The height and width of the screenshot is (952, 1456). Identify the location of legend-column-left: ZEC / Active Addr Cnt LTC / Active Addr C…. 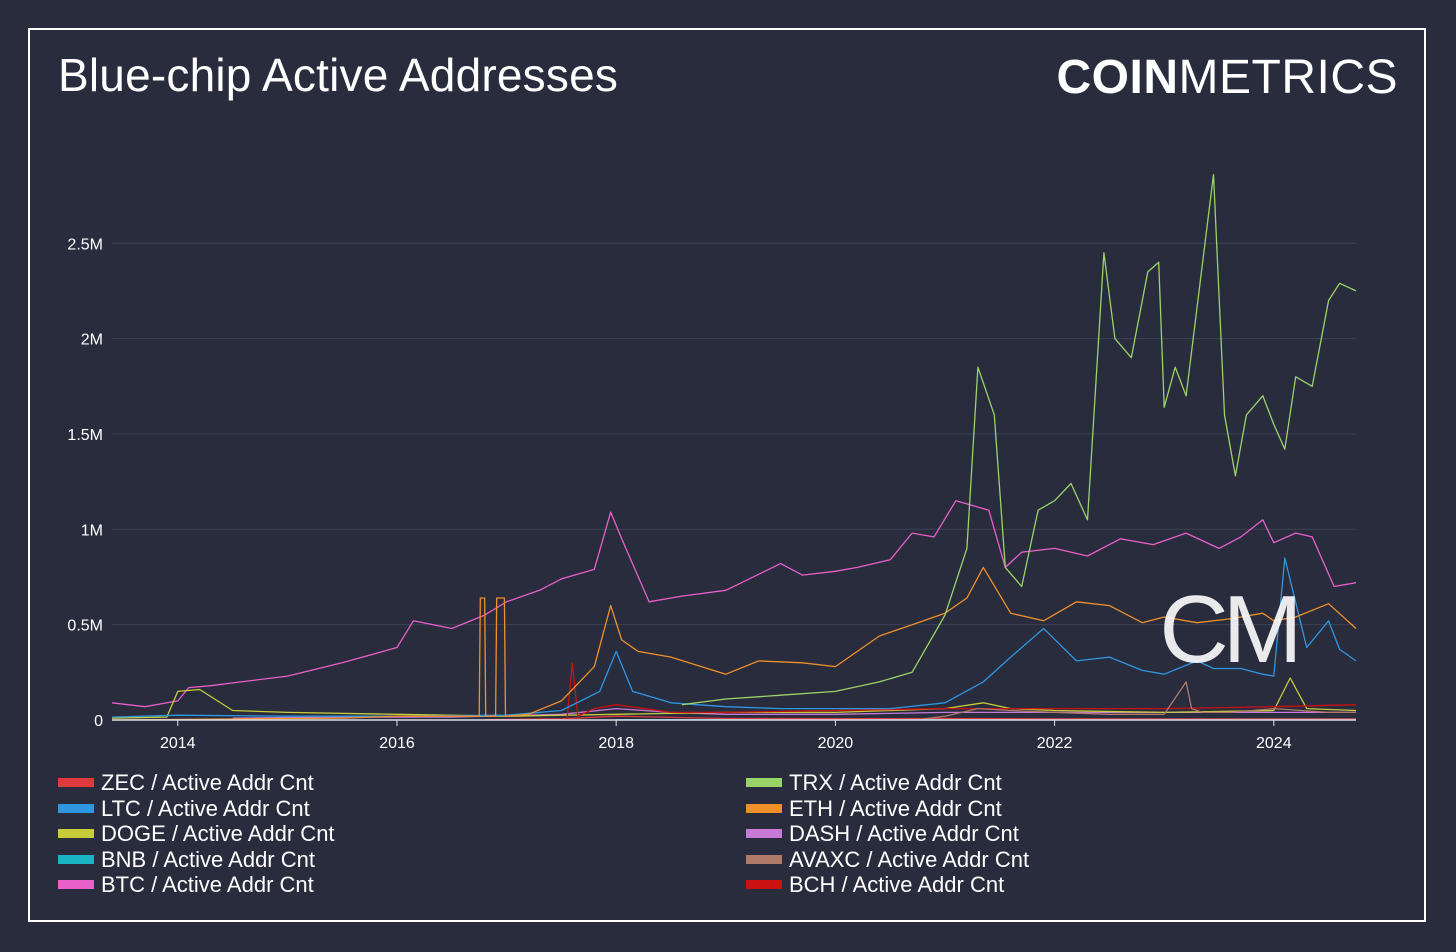
(196, 834).